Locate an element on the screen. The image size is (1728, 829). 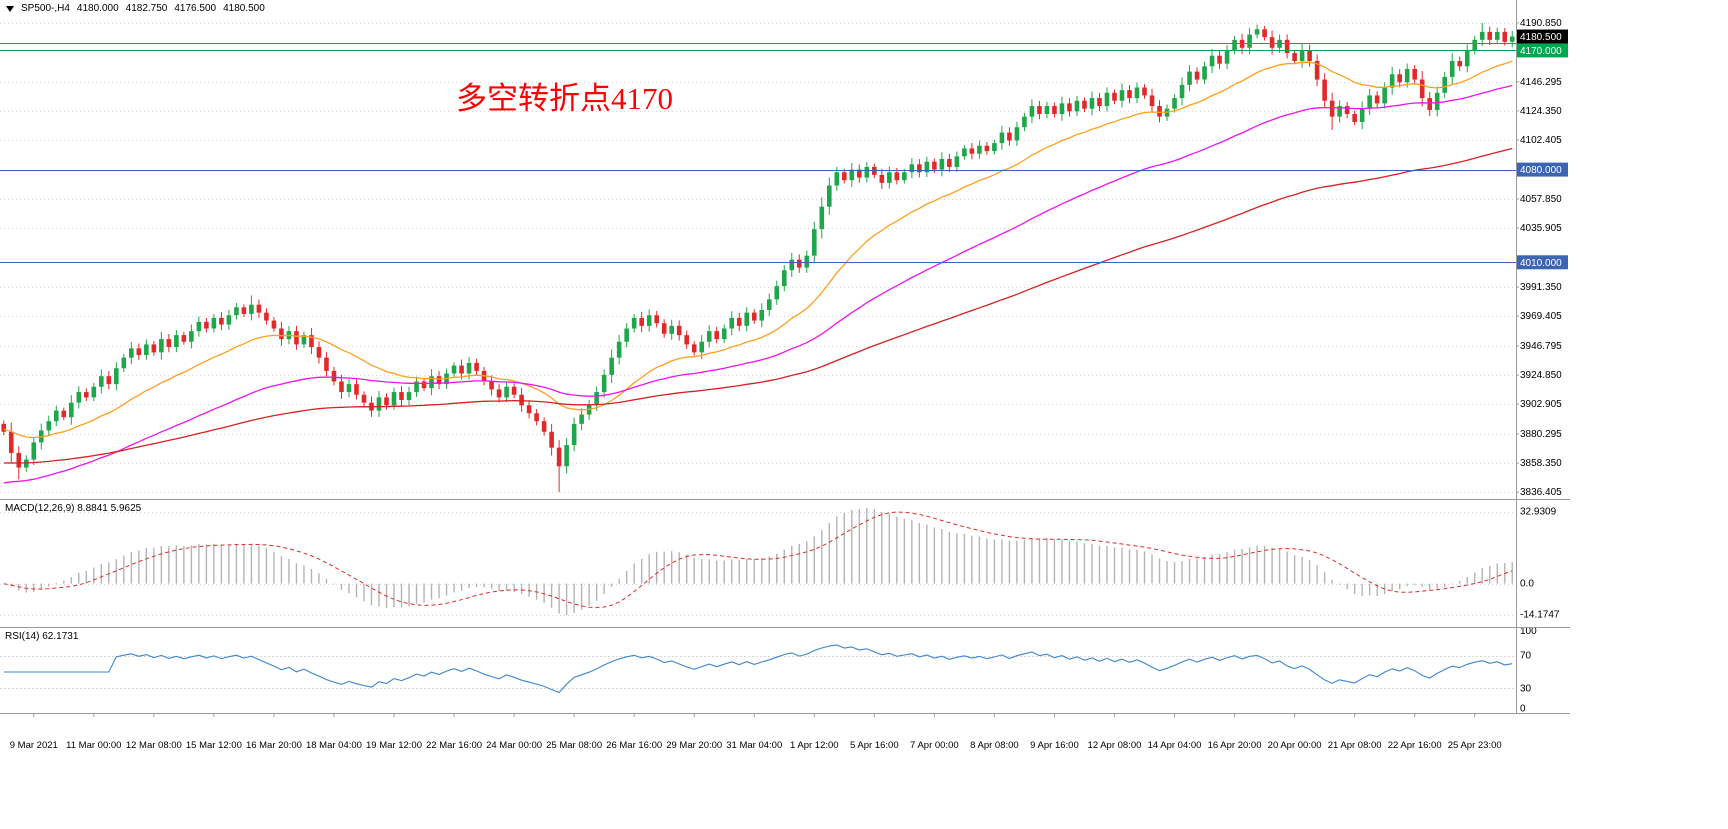
price-axis-label: 4146.295 is located at coordinates (1541, 82).